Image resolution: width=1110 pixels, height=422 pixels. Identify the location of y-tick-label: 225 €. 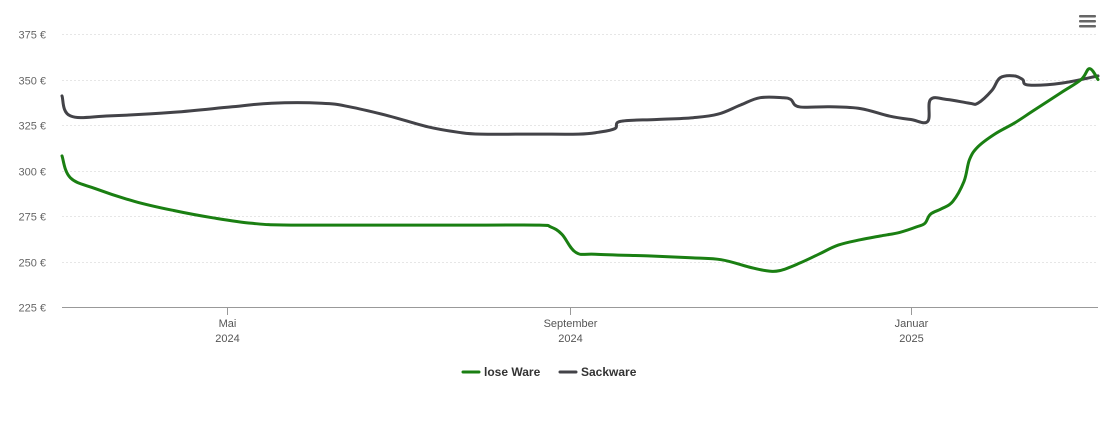
(32, 309).